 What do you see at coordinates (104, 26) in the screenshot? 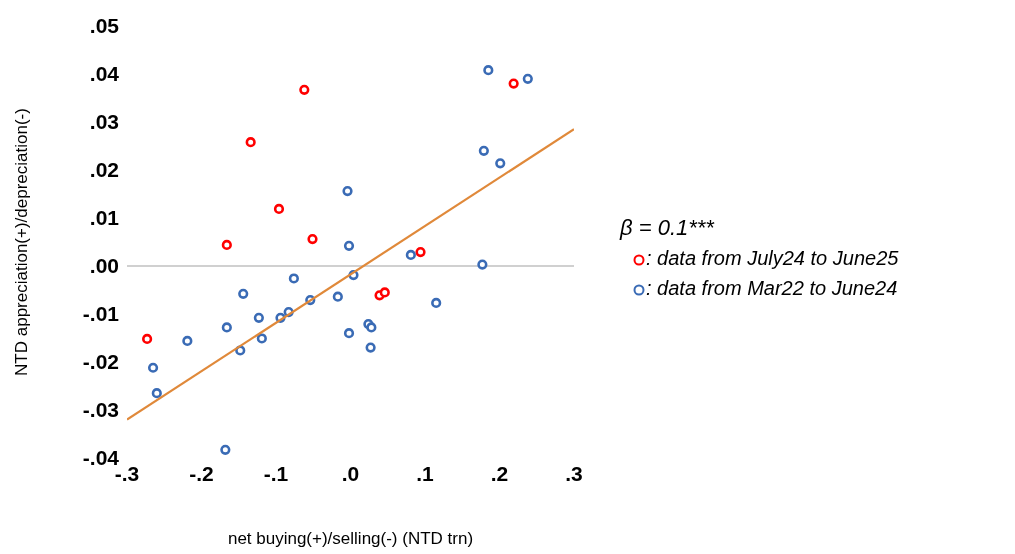
I see `y-tick-label: .05` at bounding box center [104, 26].